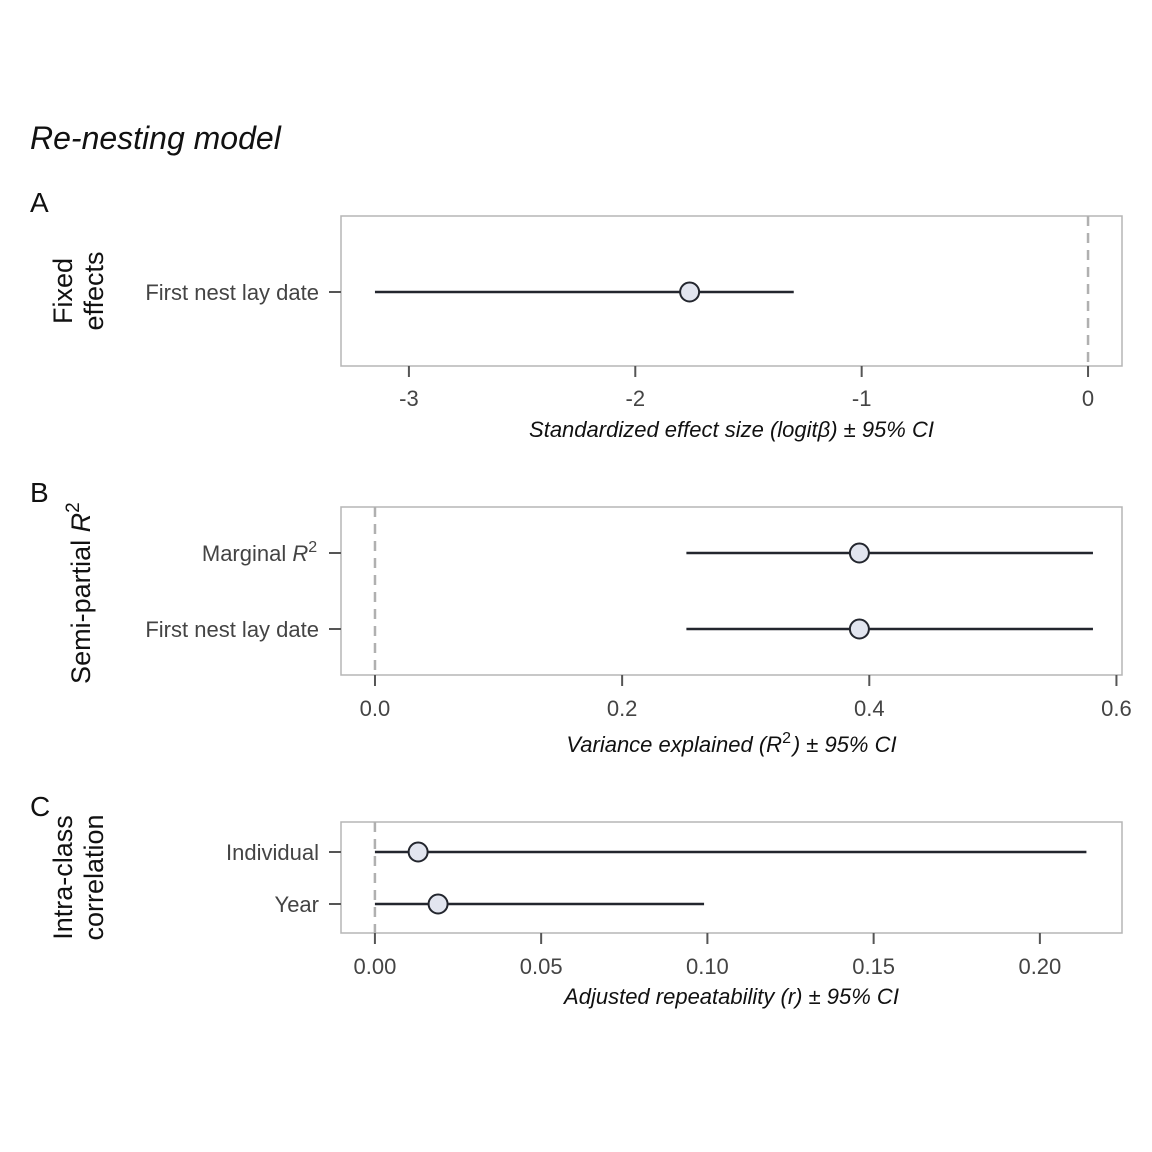  Describe the element at coordinates (94, 290) in the screenshot. I see `side-label: effects` at that location.